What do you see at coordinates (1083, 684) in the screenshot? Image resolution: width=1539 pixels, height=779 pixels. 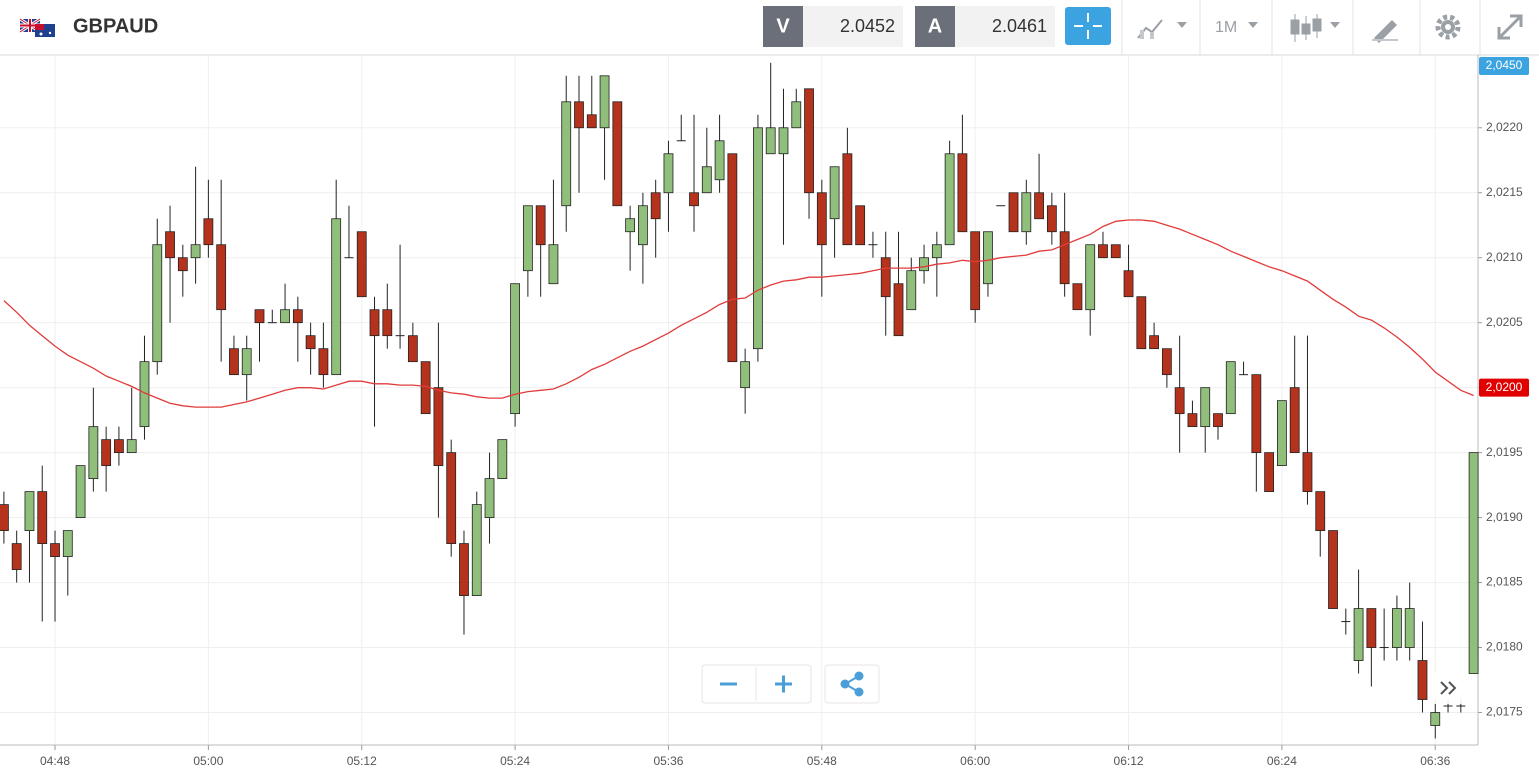 I see `zoom-controls` at bounding box center [1083, 684].